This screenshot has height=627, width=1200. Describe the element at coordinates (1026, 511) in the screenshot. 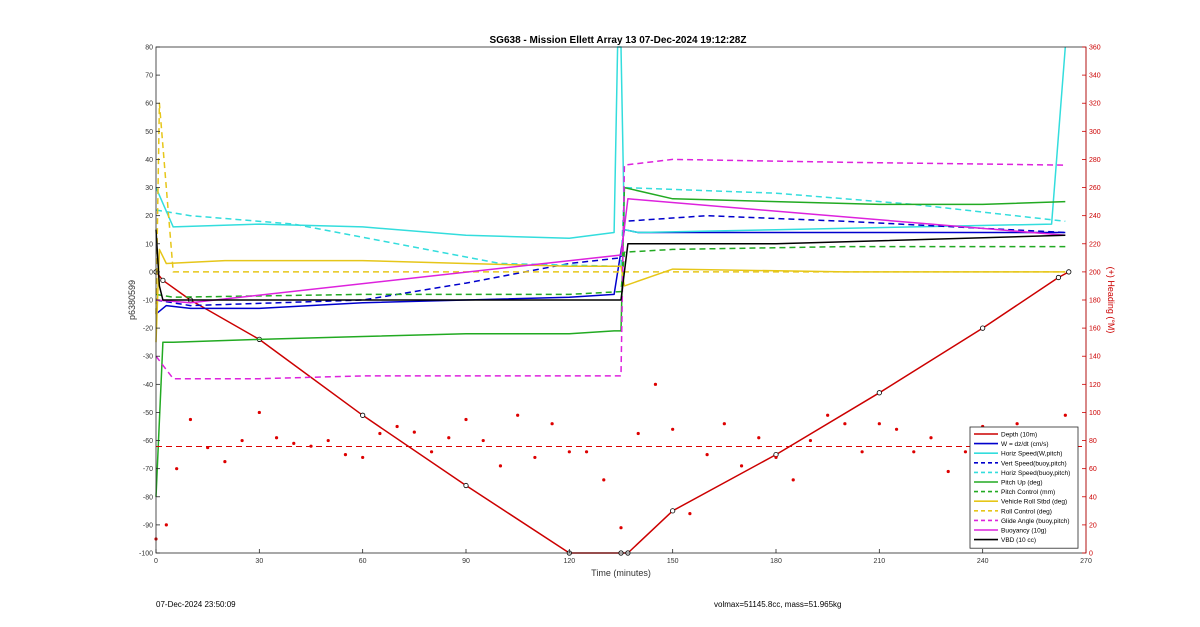

I see `legend-entry-label: Roll Control (deg)` at that location.